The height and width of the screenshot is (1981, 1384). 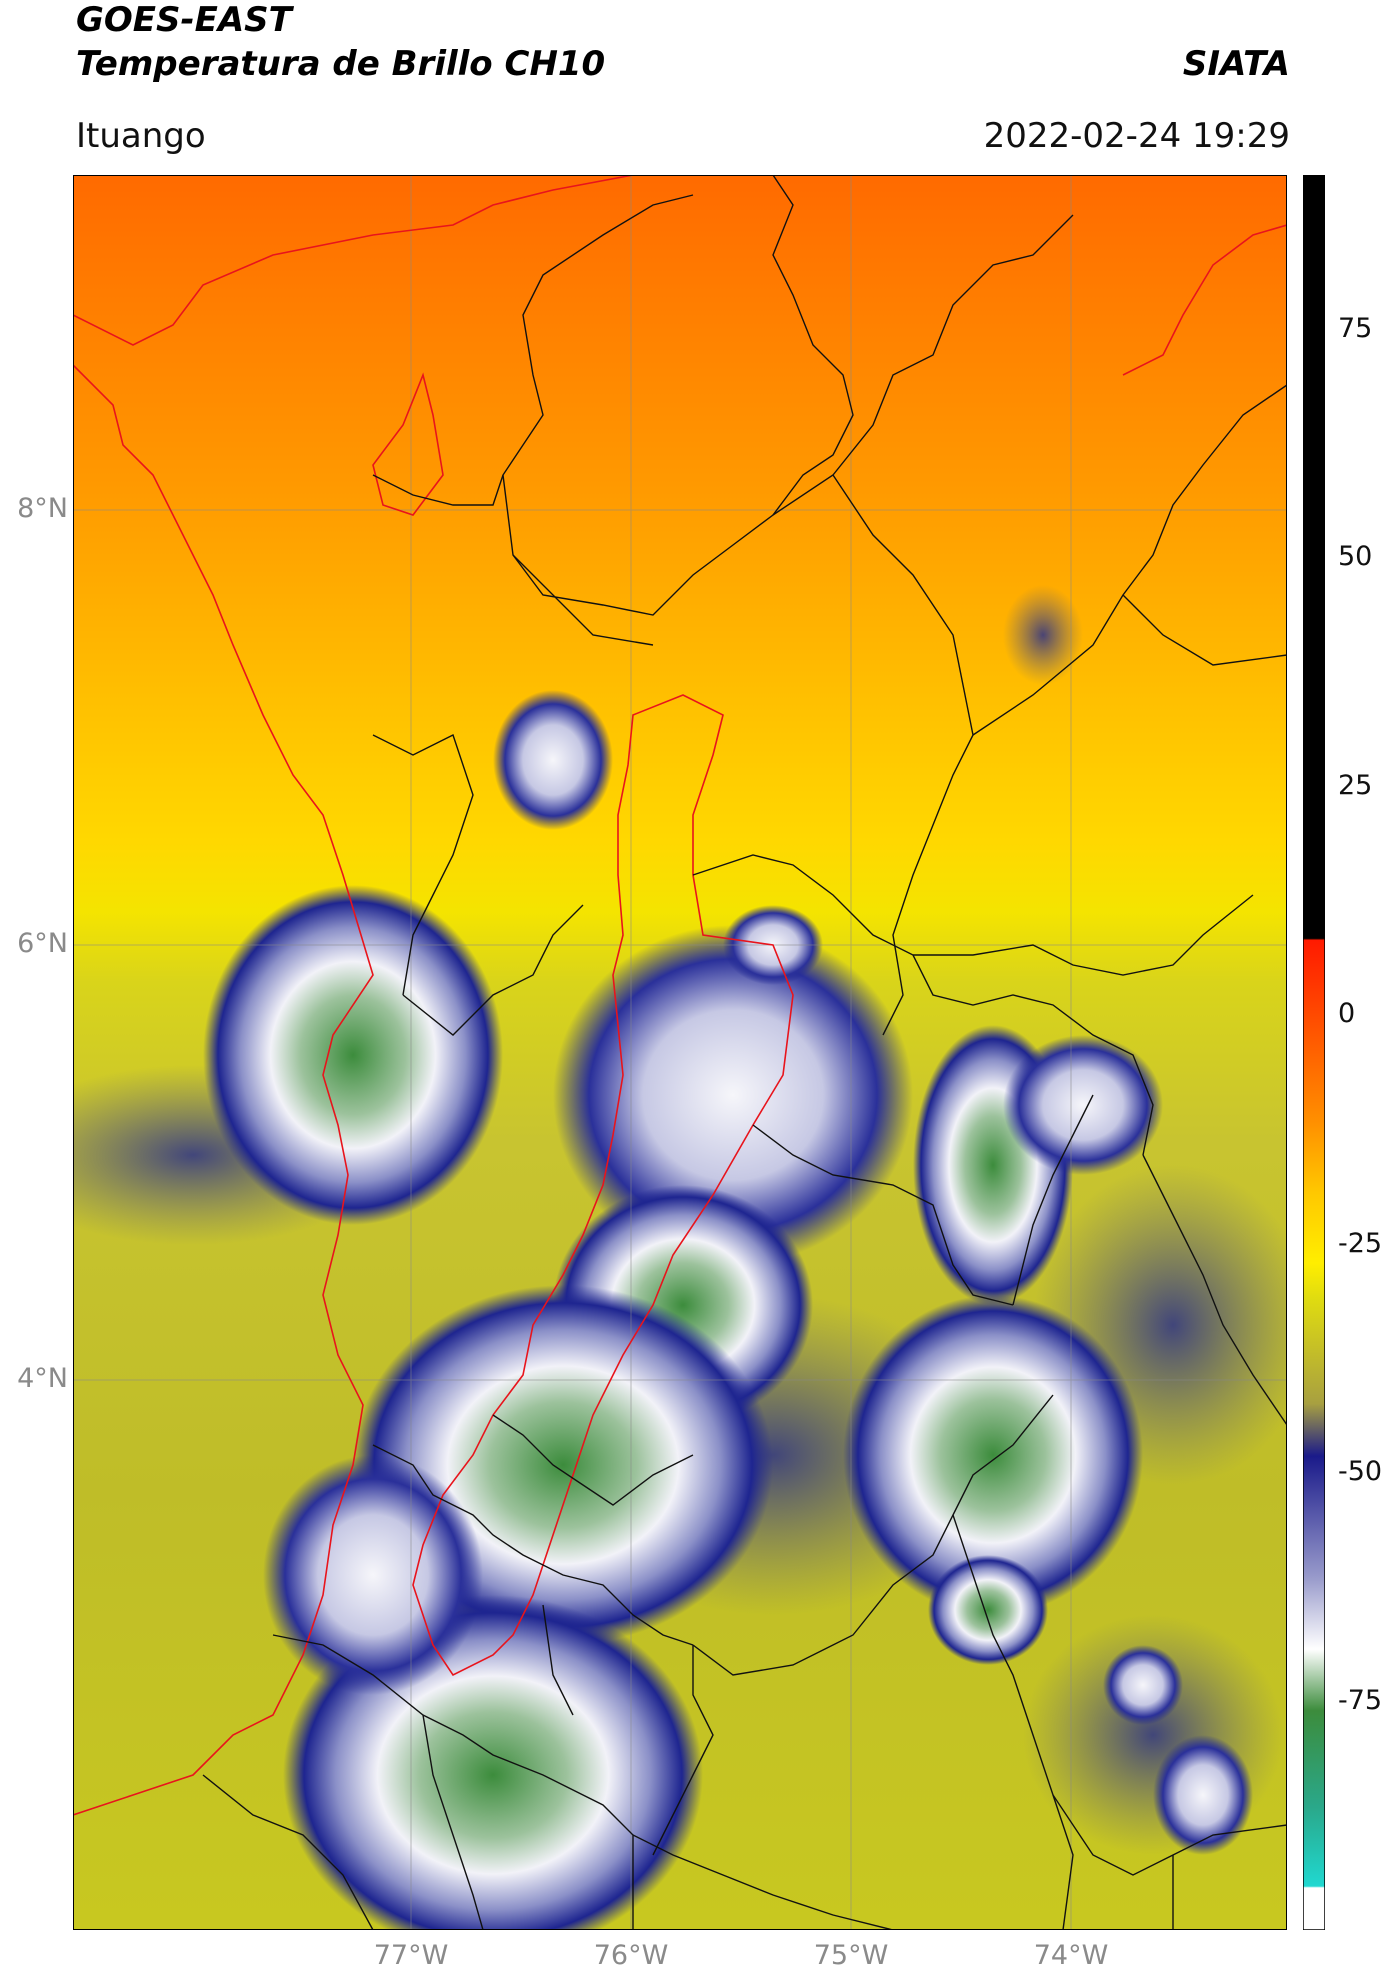 What do you see at coordinates (1355, 785) in the screenshot?
I see `colorbar-tick-25: 25` at bounding box center [1355, 785].